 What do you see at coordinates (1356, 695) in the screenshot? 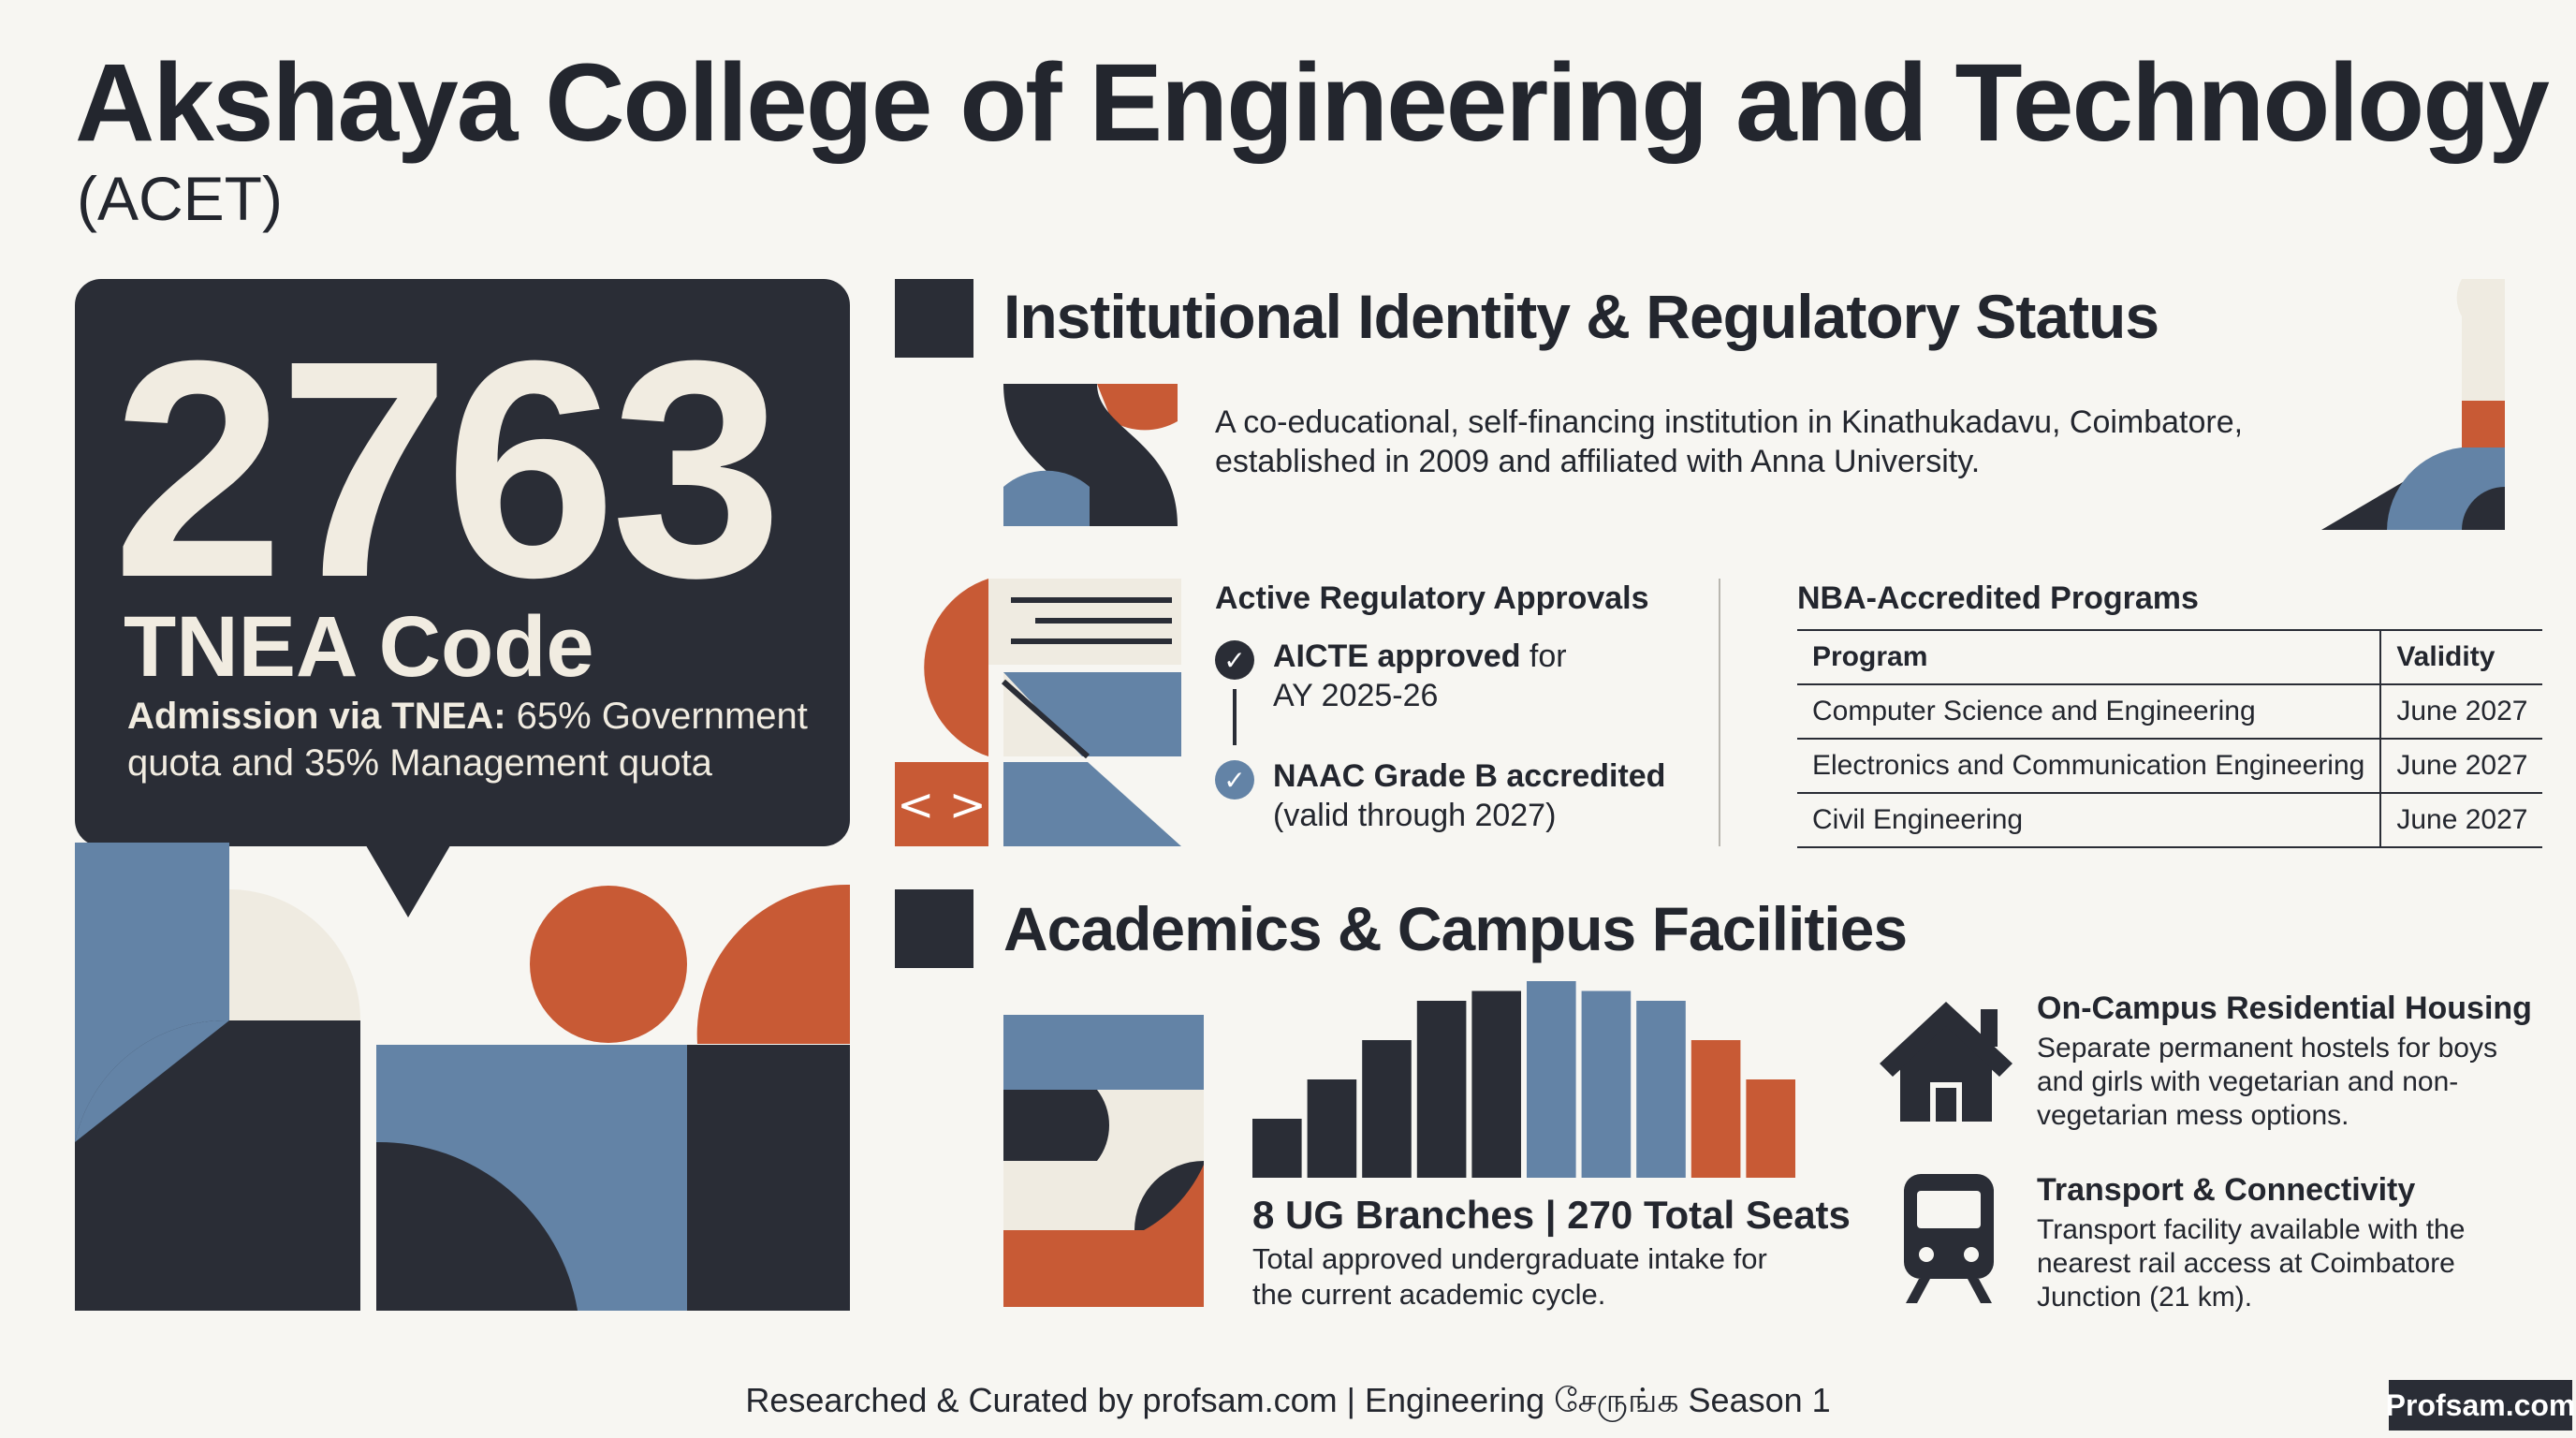
I see `approval-line2: AY 2025-26` at bounding box center [1356, 695].